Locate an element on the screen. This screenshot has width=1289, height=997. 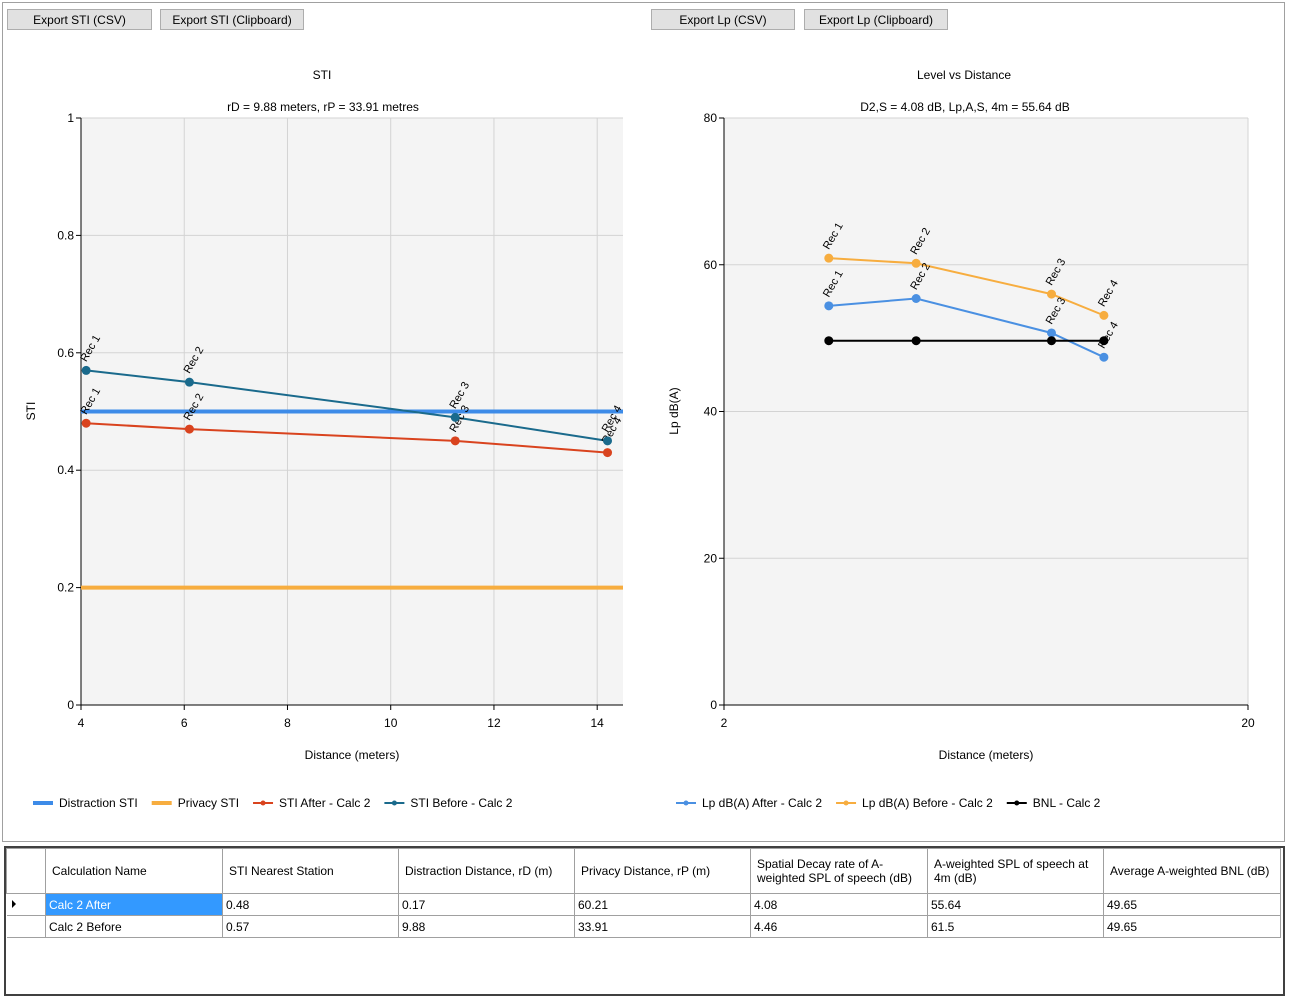
table-cell: Calc 2 Before is located at coordinates (134, 926).